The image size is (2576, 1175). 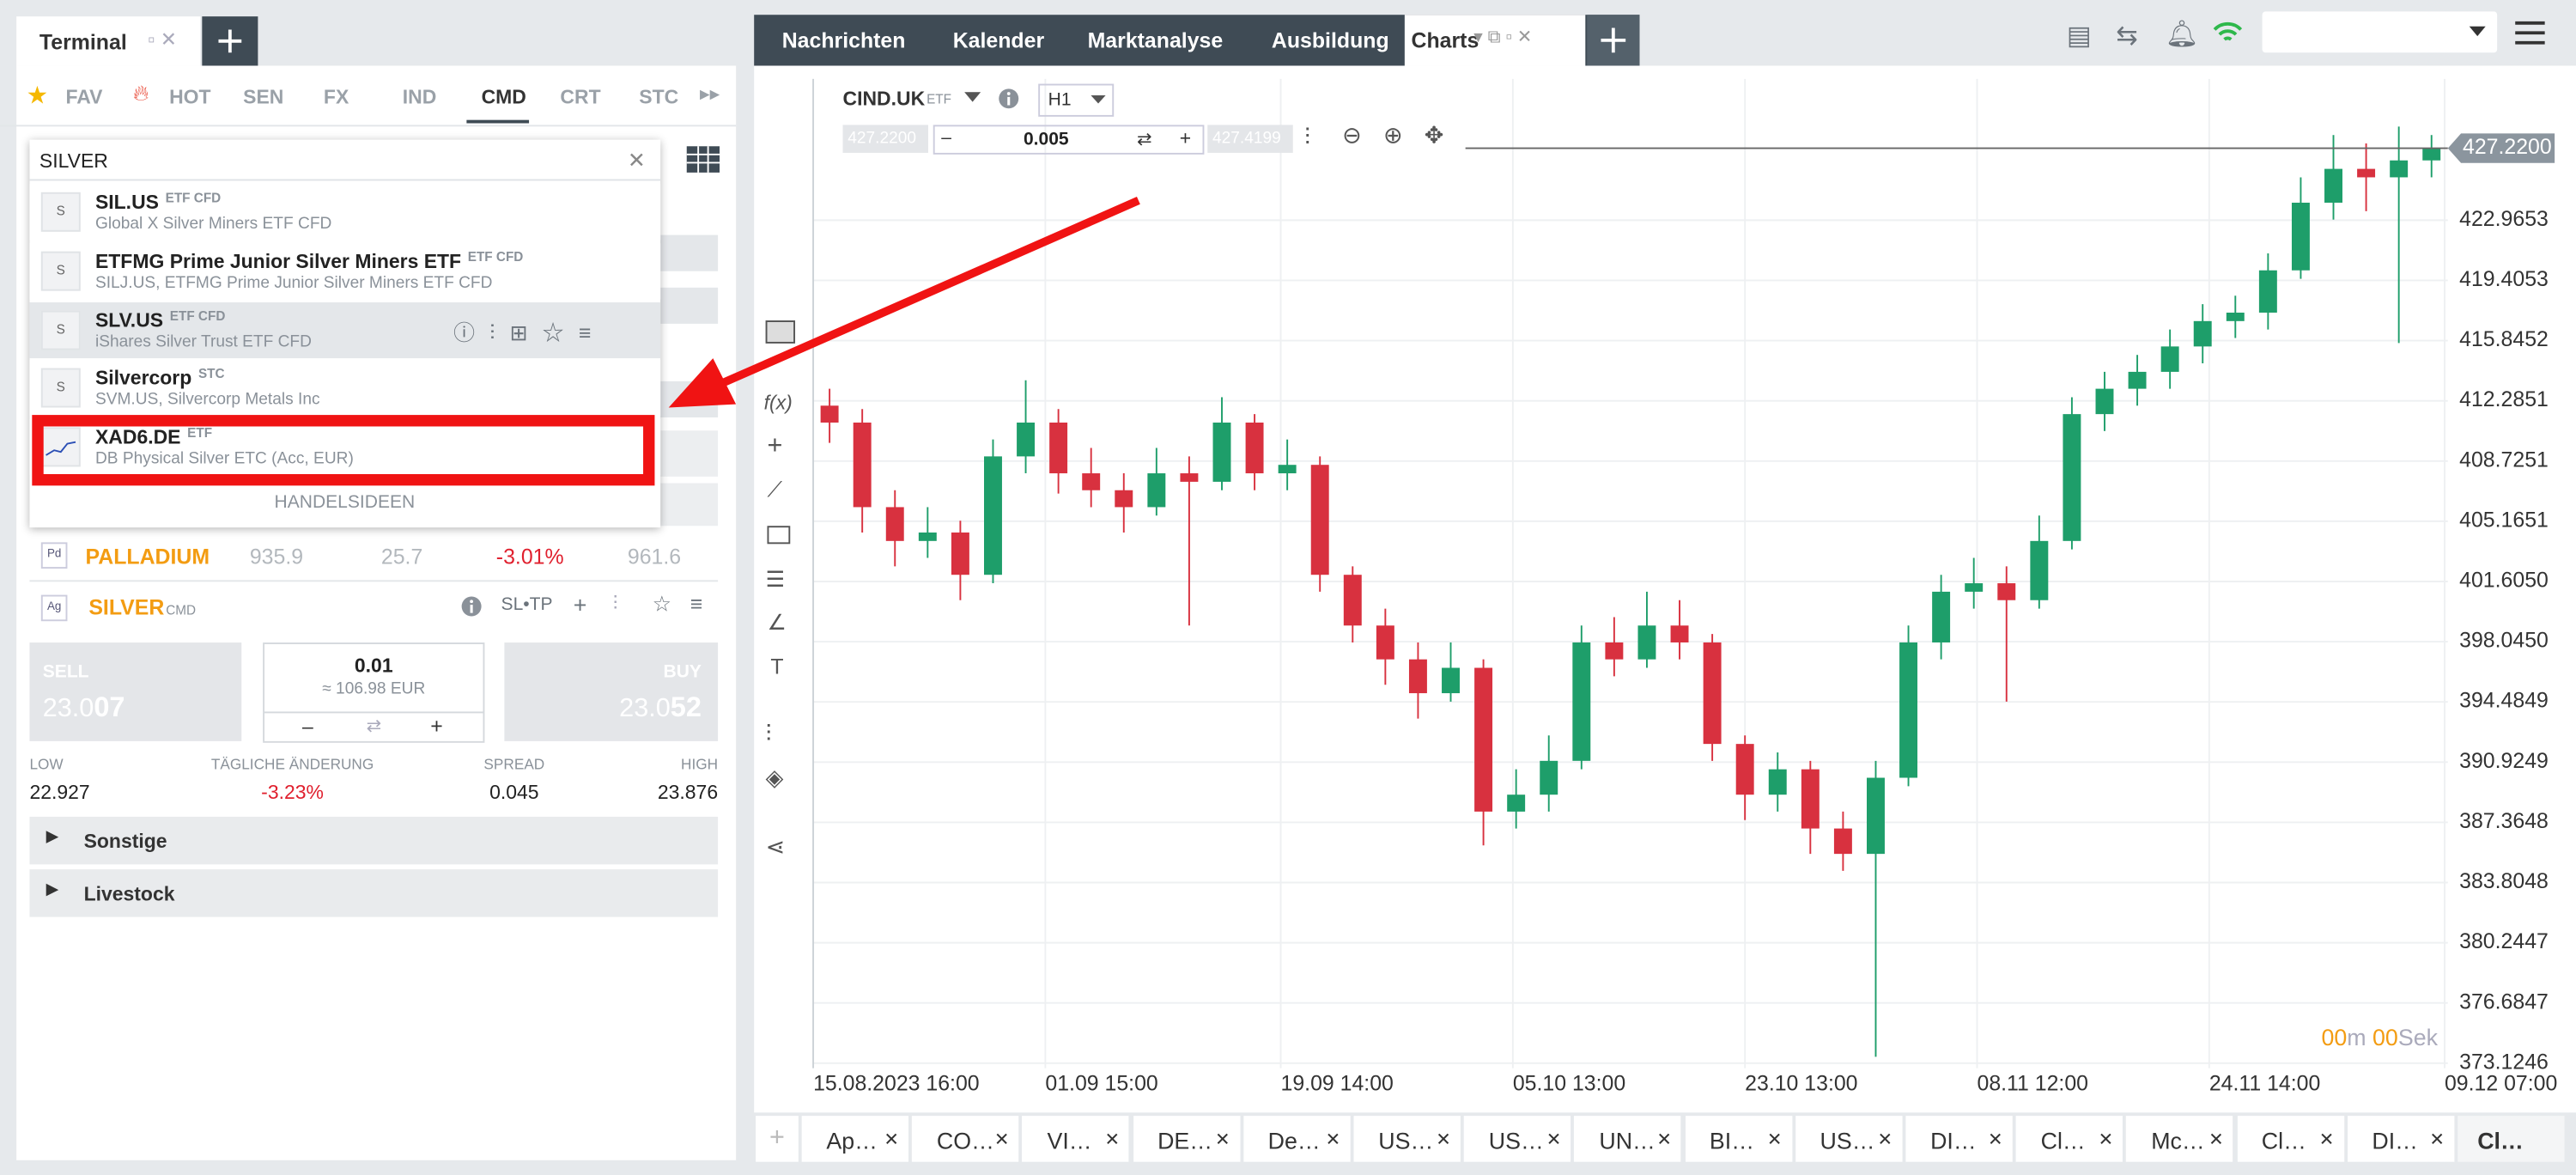 What do you see at coordinates (1186, 1139) in the screenshot?
I see `bottom-tab: DE… ✕` at bounding box center [1186, 1139].